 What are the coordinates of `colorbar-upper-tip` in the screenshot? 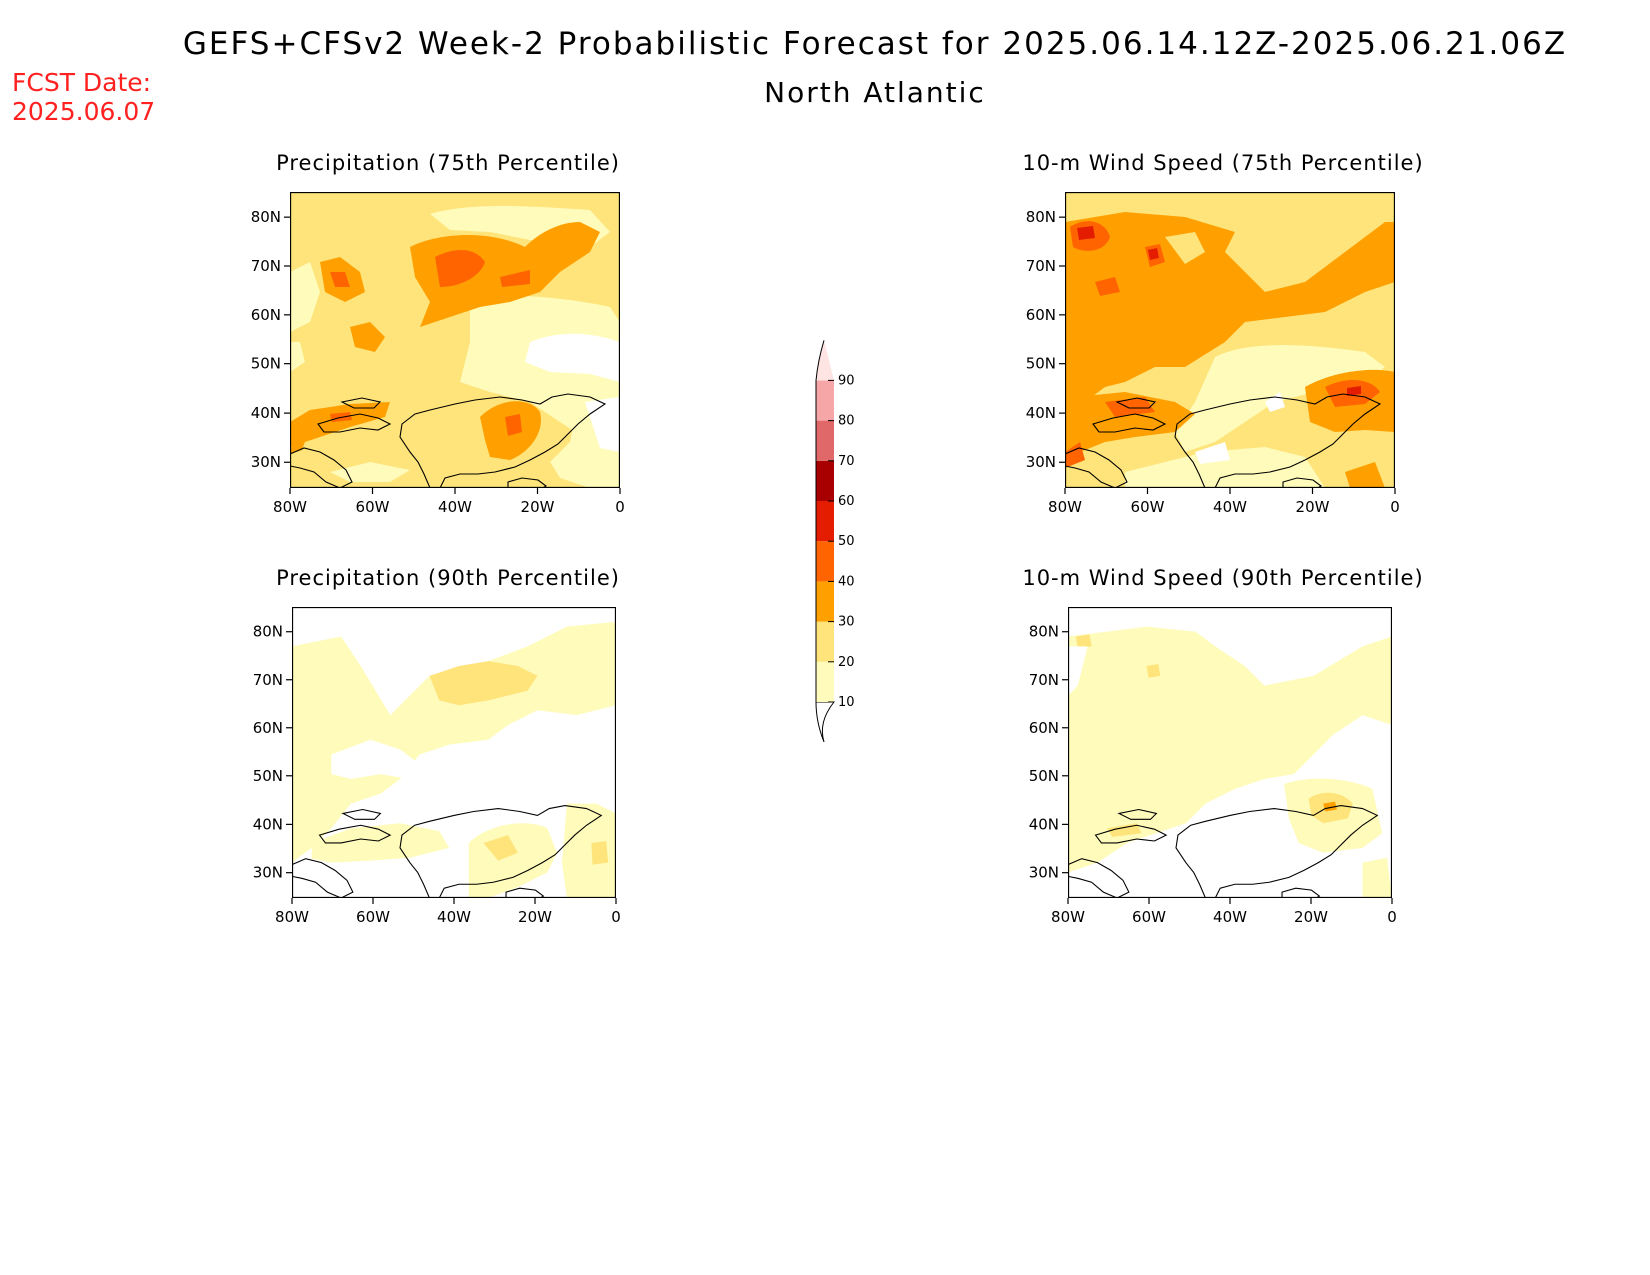 It's located at (825, 360).